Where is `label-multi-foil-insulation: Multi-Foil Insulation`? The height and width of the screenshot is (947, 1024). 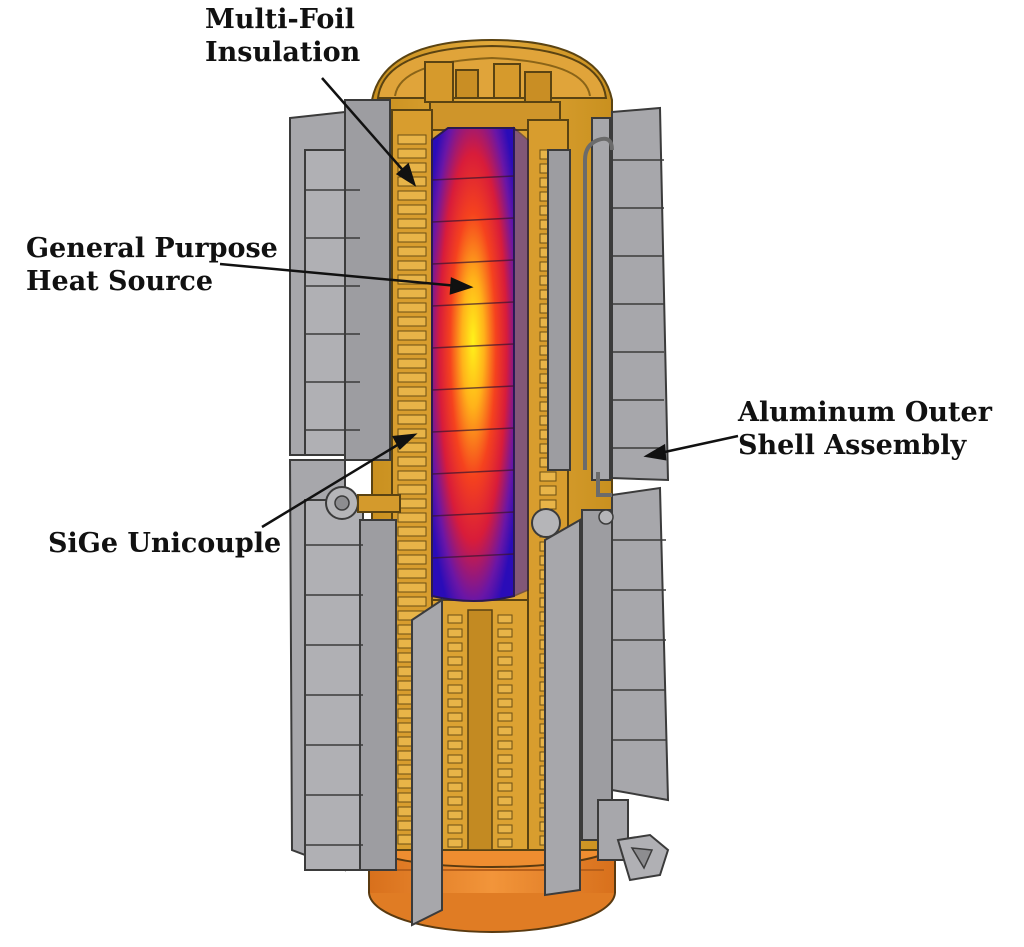
label-multi-foil-insulation: Multi-Foil Insulation is located at coordinates (282, 36).